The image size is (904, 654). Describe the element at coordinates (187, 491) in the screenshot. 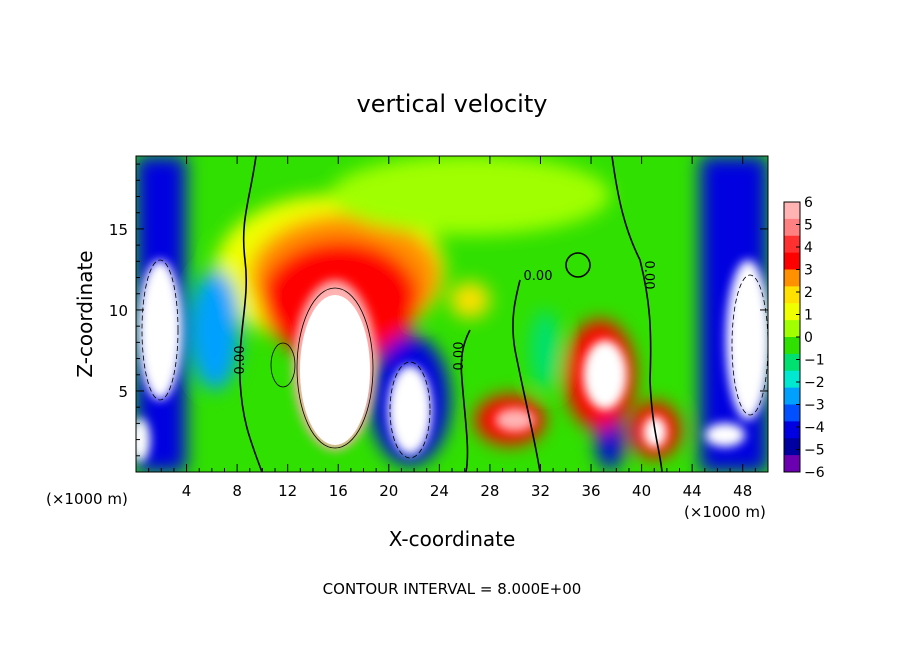

I see `x-tick-label: 4` at that location.